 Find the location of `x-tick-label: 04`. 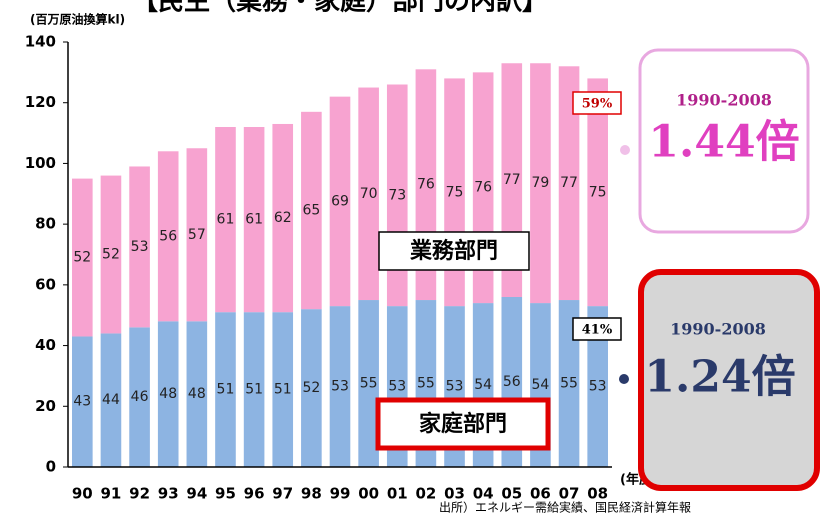

x-tick-label: 04 is located at coordinates (483, 494).